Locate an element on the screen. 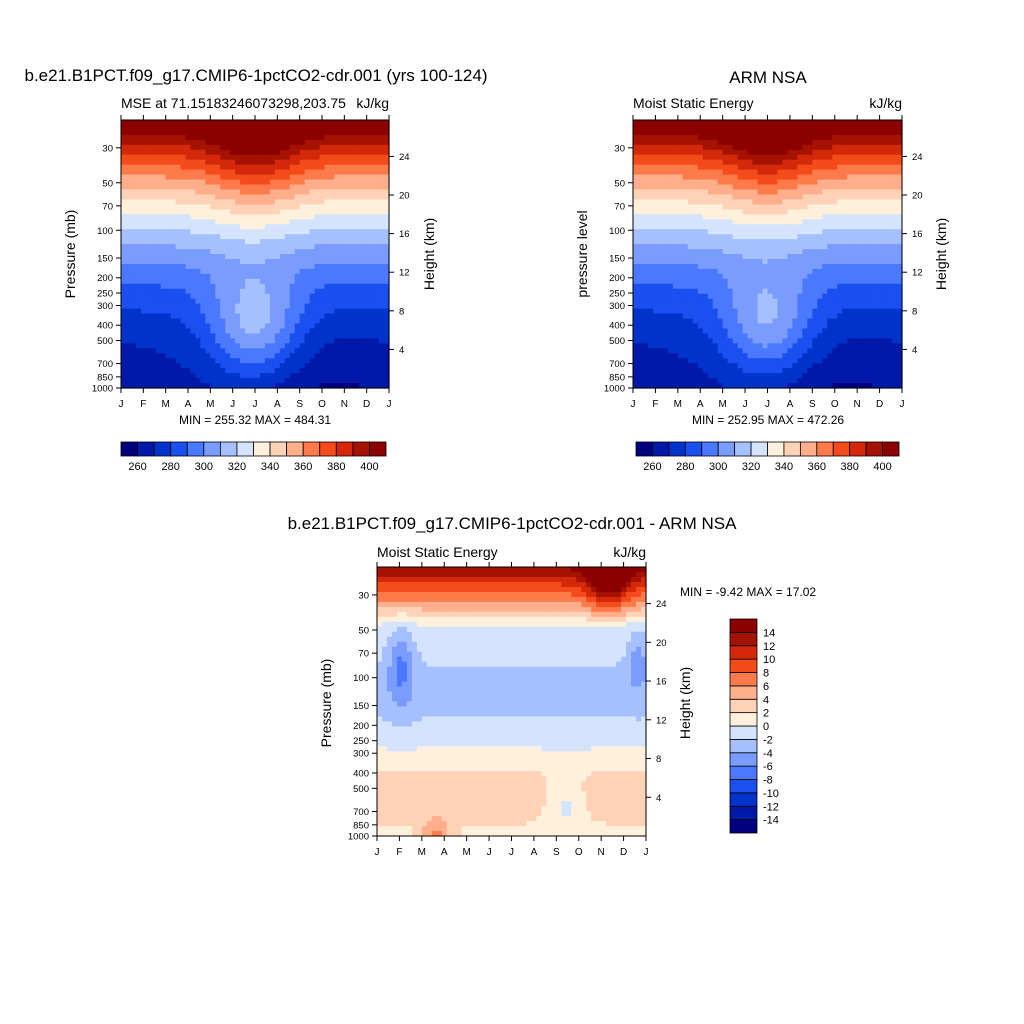 This screenshot has width=1024, height=1024. colorbar-label: 300 is located at coordinates (204, 467).